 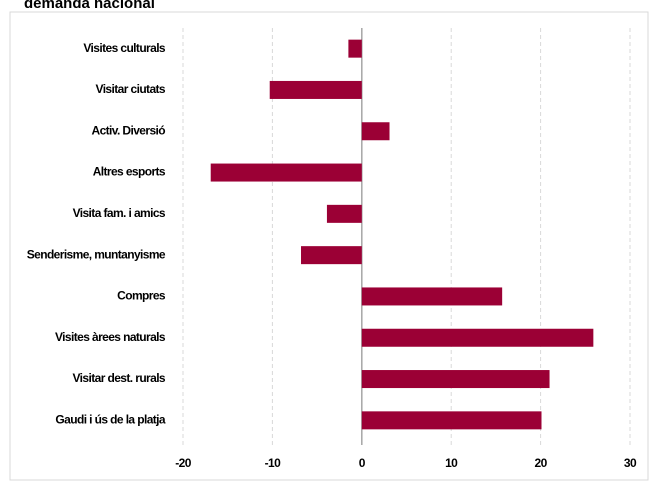 I want to click on x-tick-label: 10, so click(x=451, y=463).